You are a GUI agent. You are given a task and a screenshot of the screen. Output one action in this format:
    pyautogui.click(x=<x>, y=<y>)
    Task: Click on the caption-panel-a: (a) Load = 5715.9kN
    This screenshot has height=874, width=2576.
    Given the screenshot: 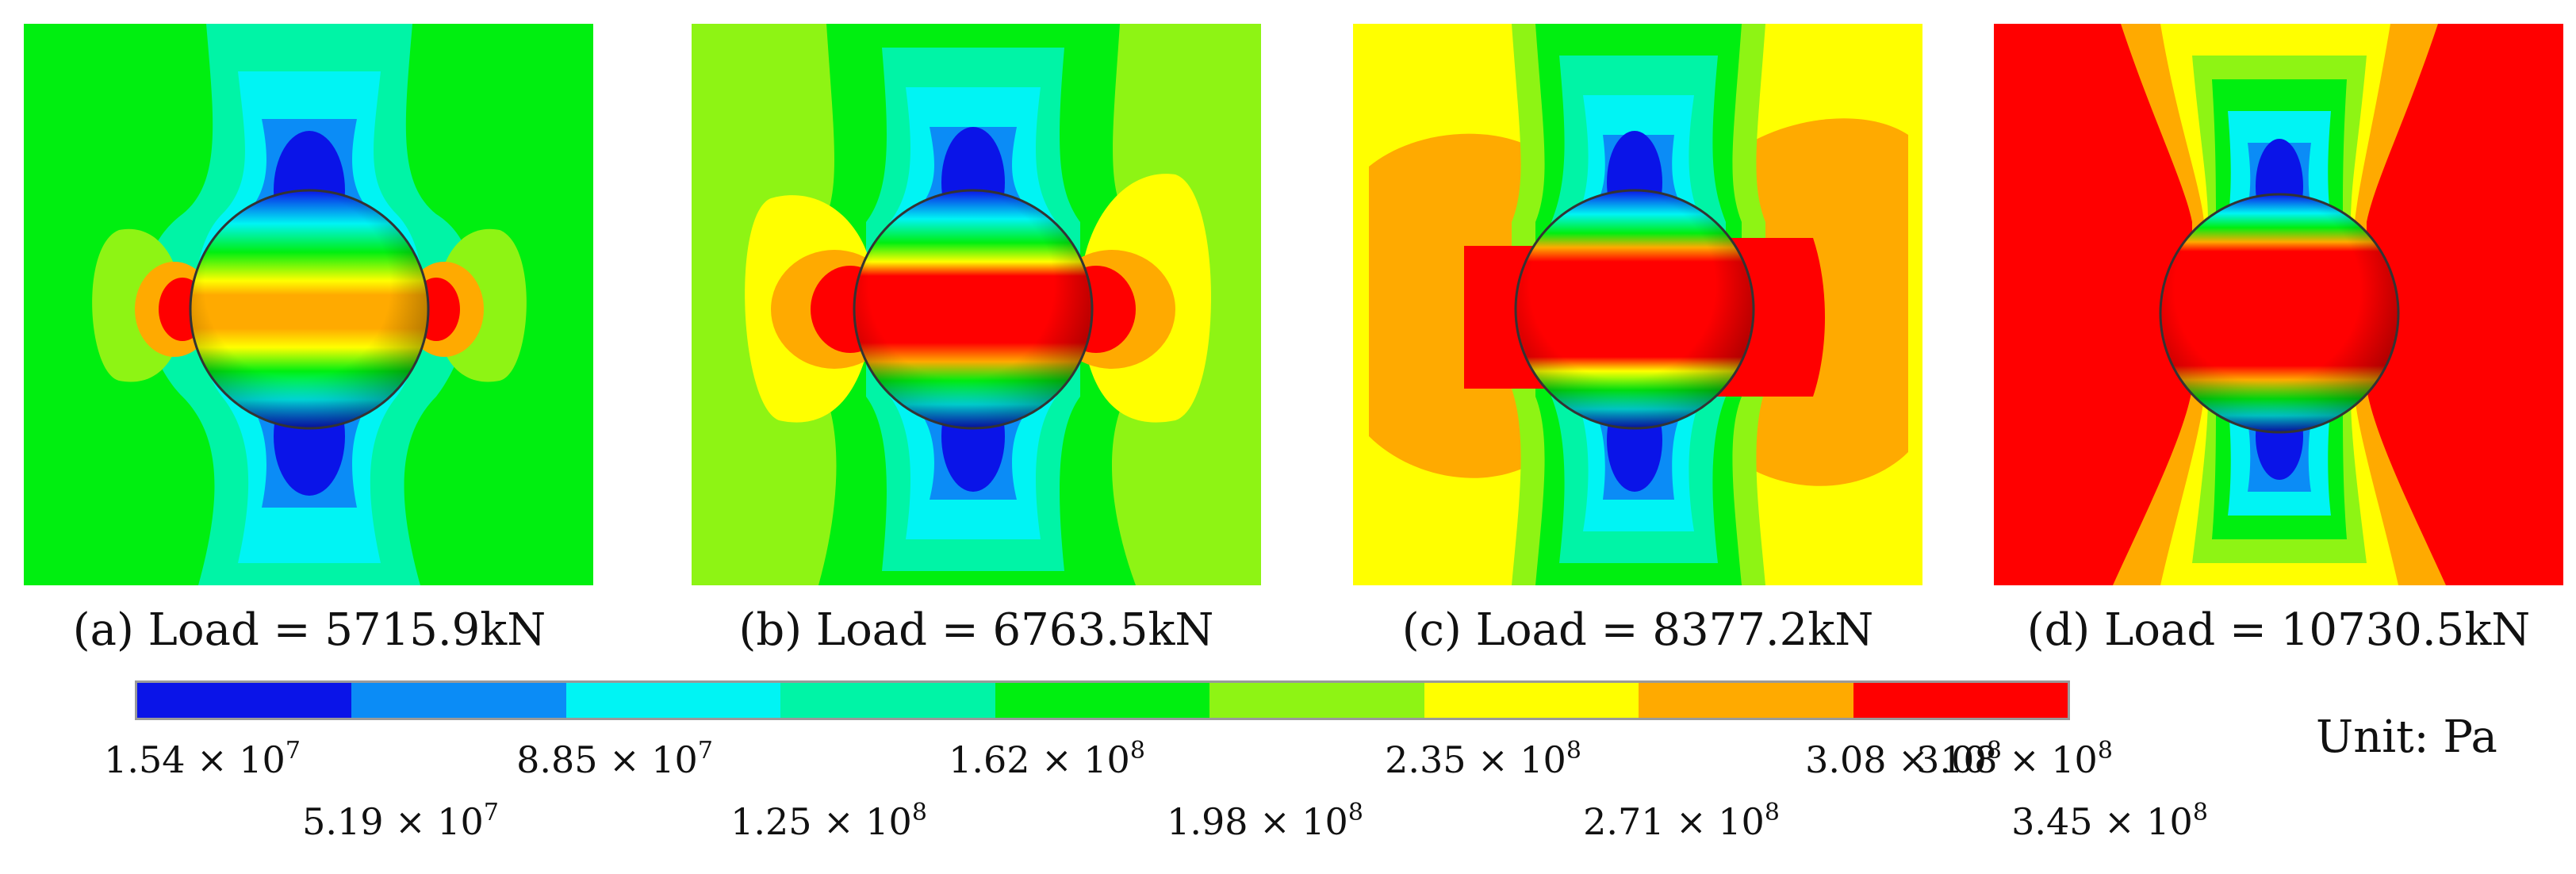 What is the action you would take?
    pyautogui.click(x=309, y=630)
    